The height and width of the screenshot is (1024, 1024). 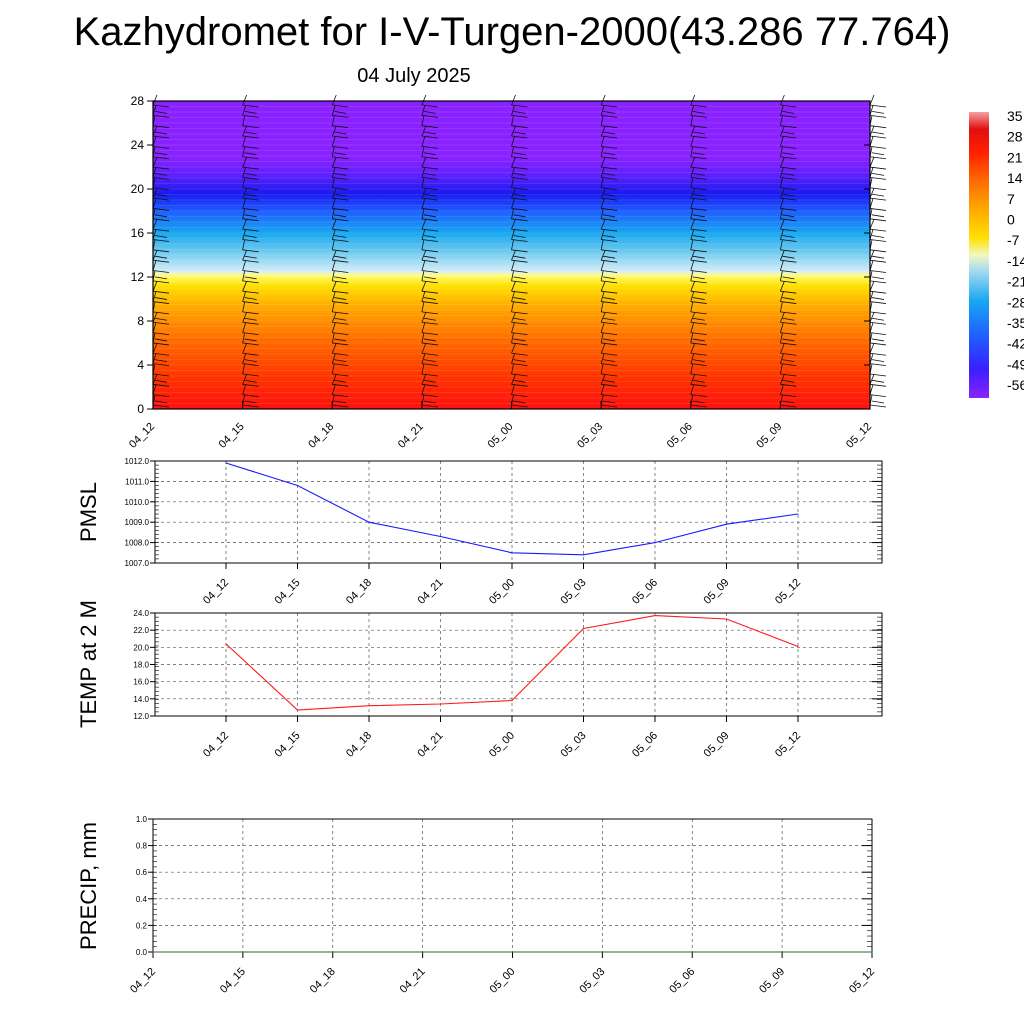 I want to click on x-tick-label: 05_09, so click(x=769, y=436).